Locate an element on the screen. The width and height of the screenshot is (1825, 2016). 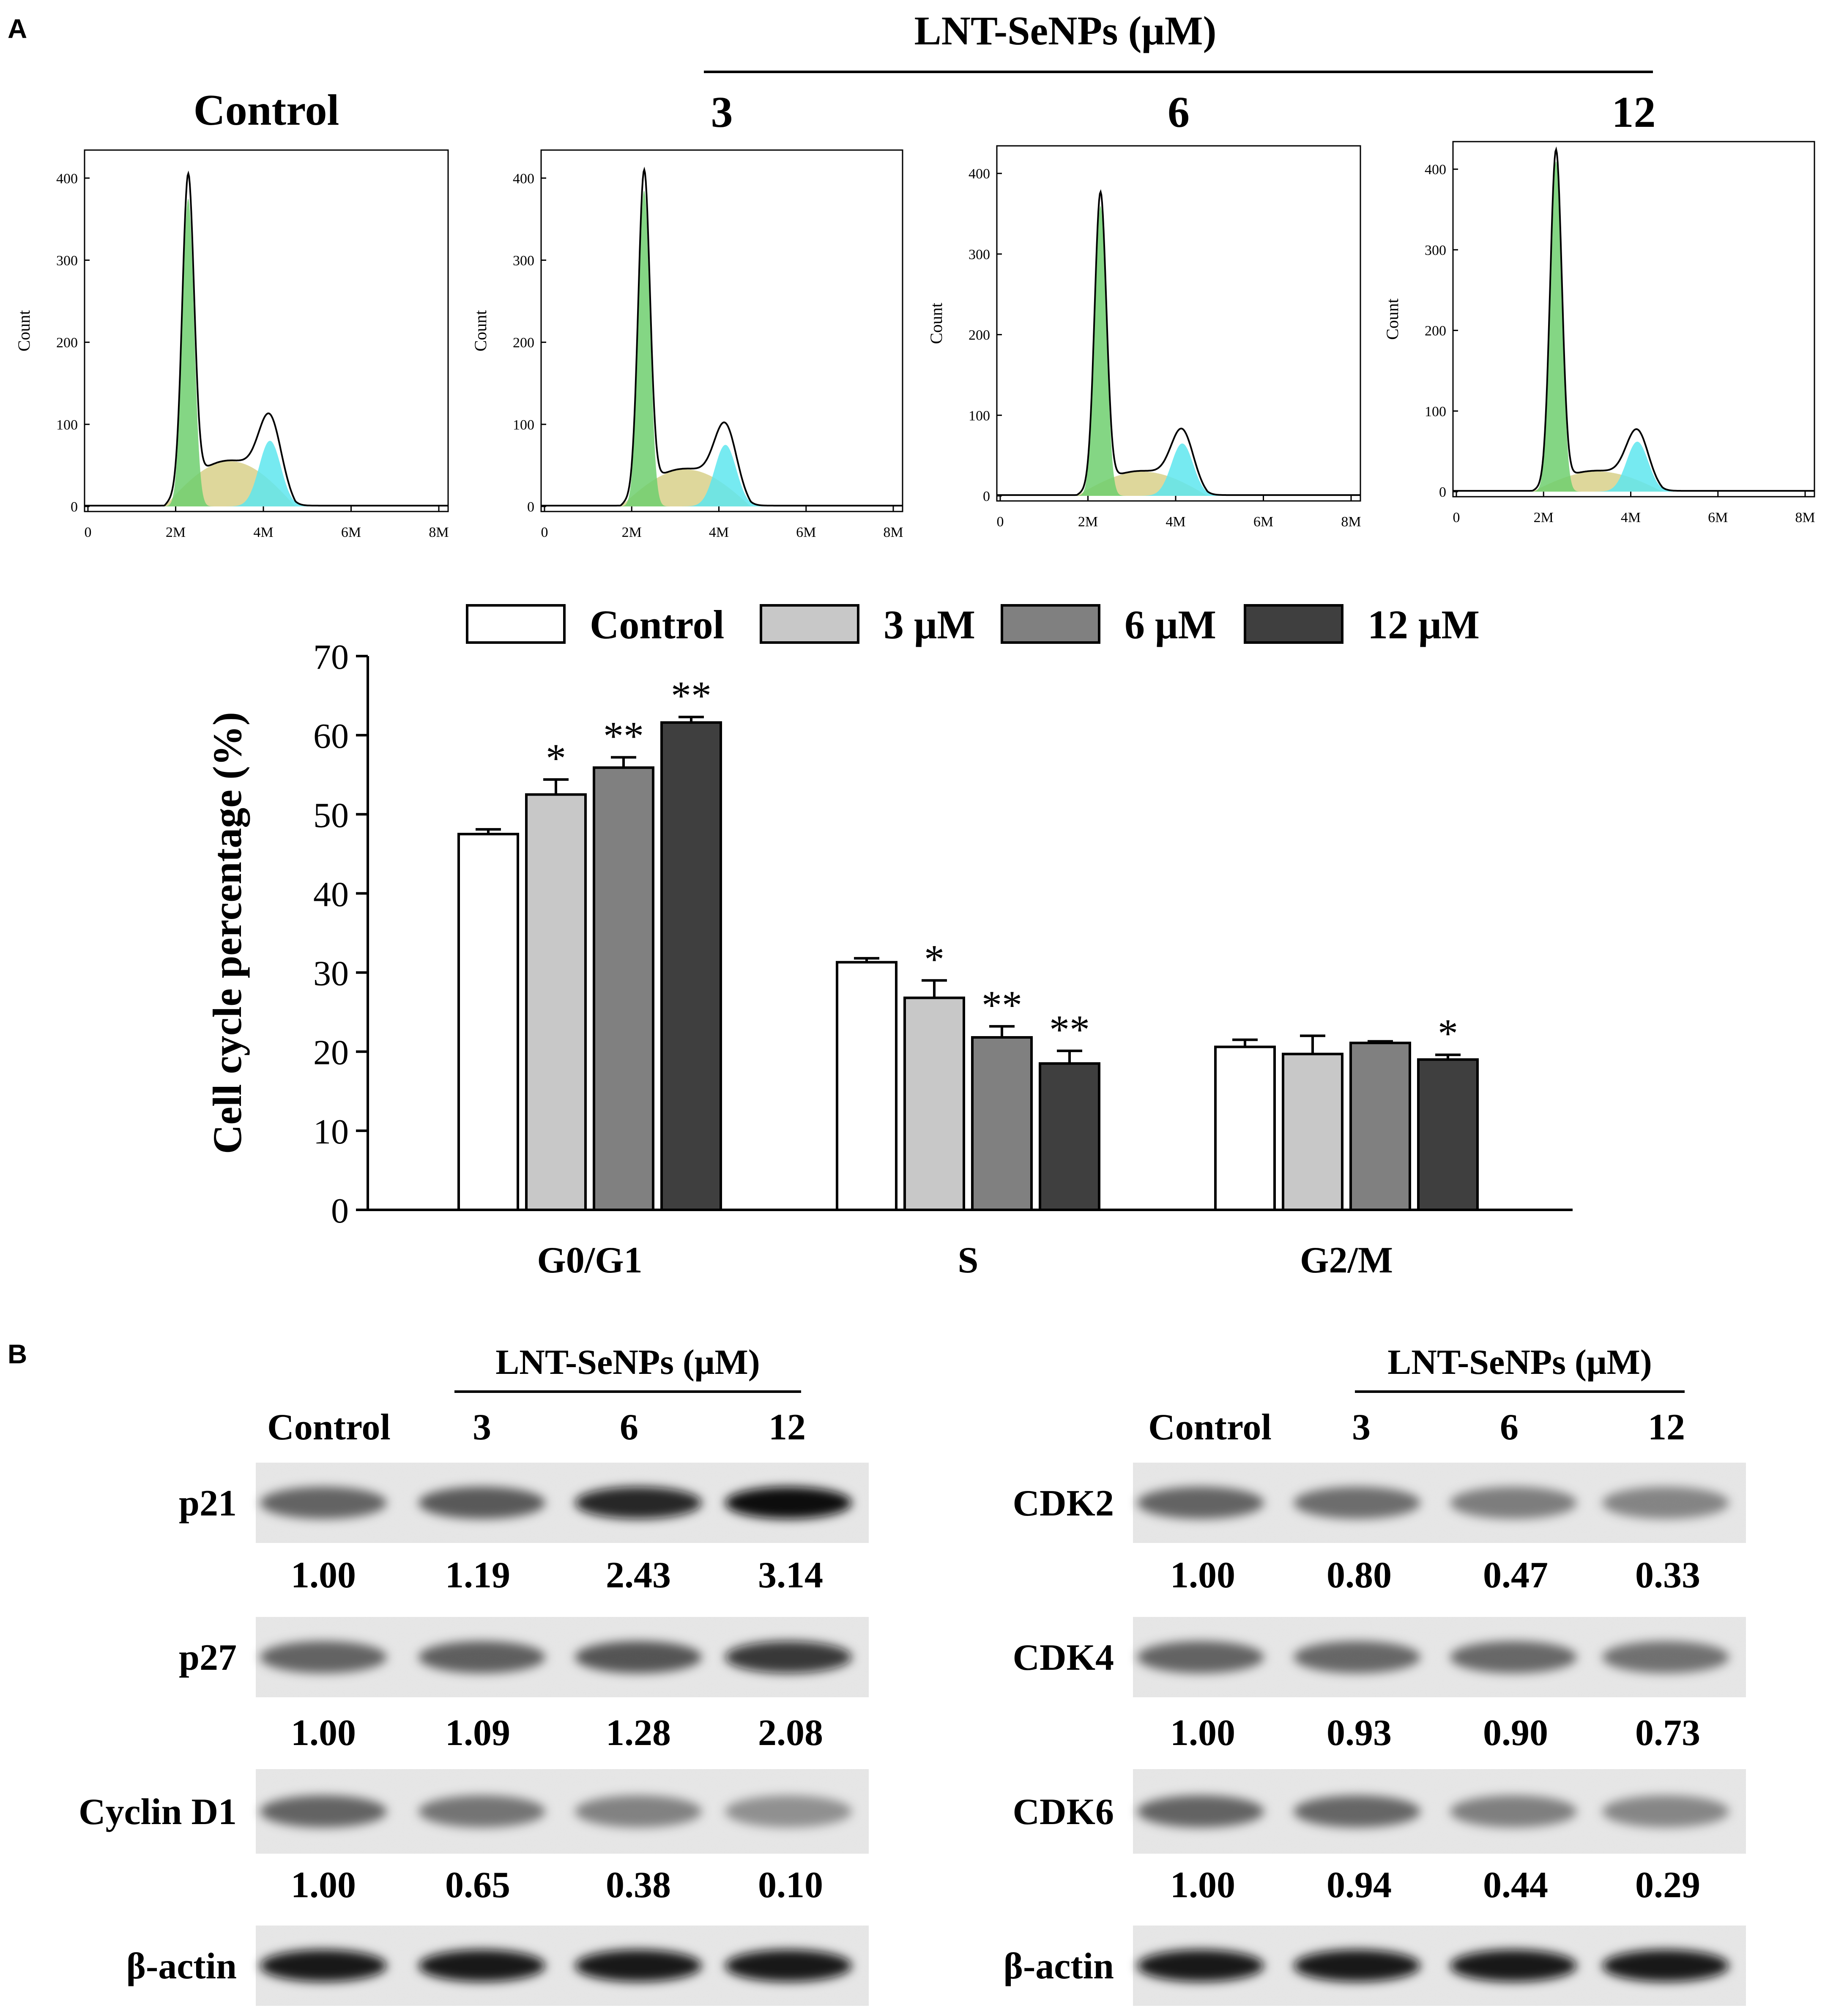
legend-label: 12 μM is located at coordinates (1424, 624).